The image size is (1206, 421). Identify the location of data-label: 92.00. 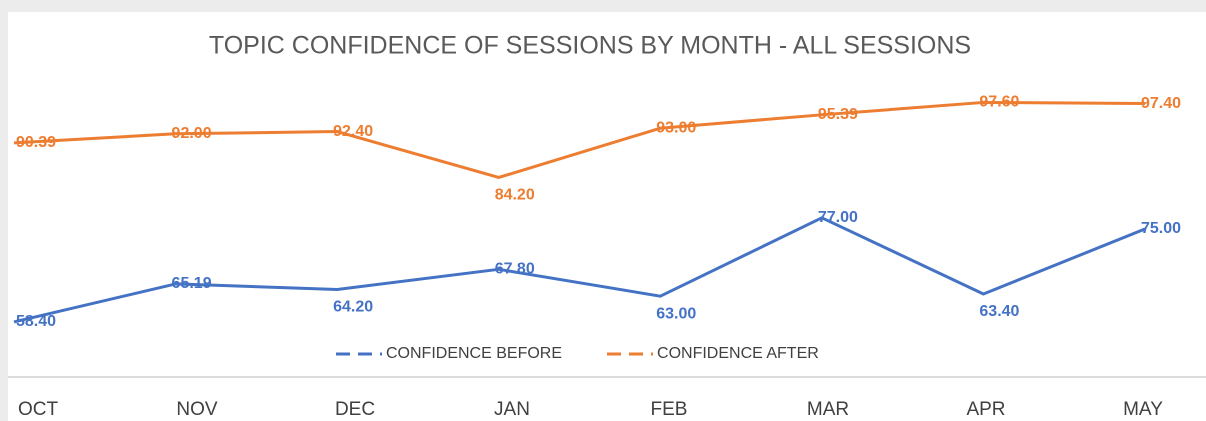
(192, 133).